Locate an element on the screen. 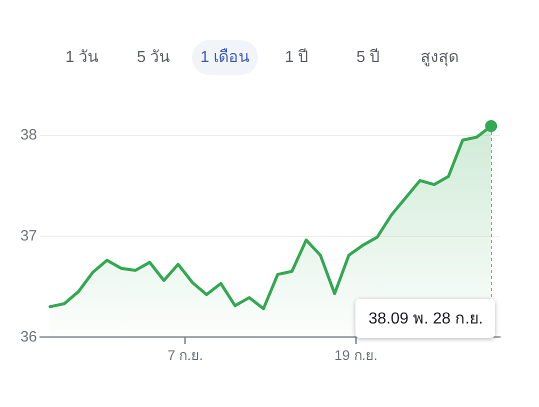 The image size is (539, 407). text: 1 เดือน is located at coordinates (225, 57).